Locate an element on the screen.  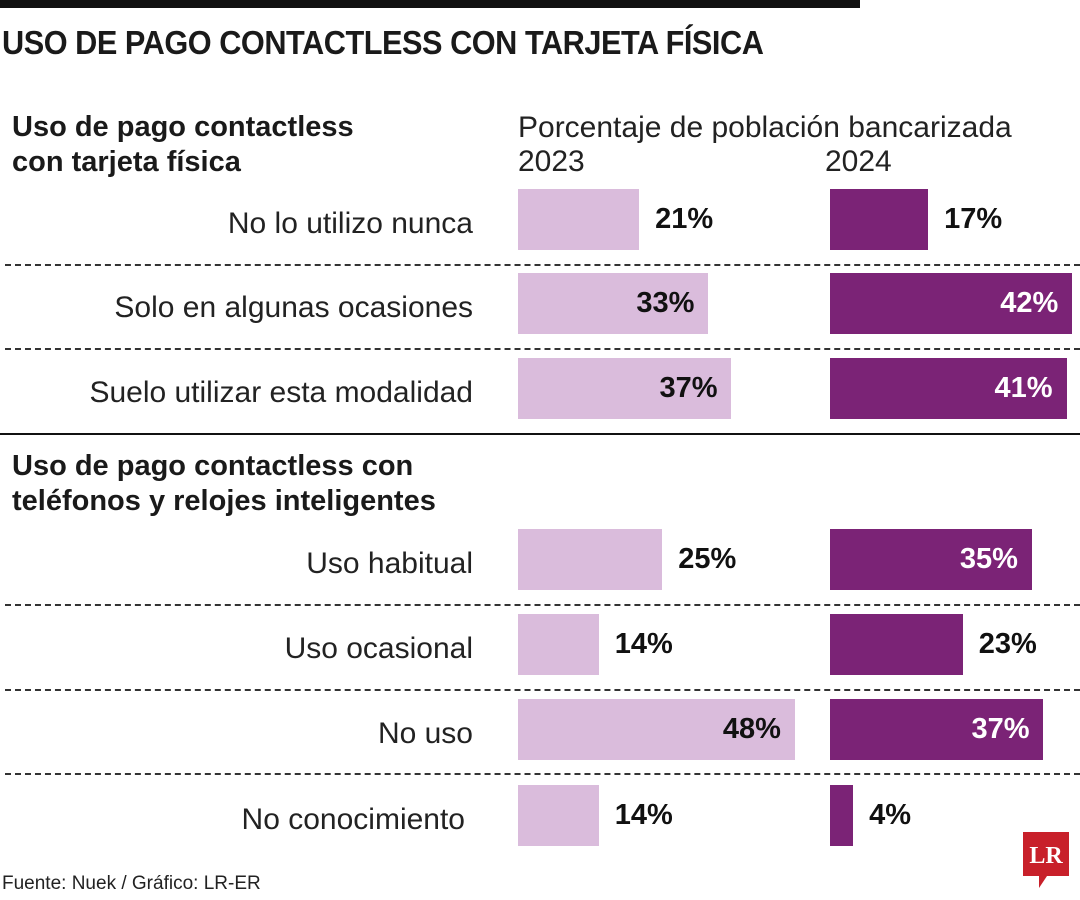
year-label-2024: 2024 is located at coordinates (858, 161).